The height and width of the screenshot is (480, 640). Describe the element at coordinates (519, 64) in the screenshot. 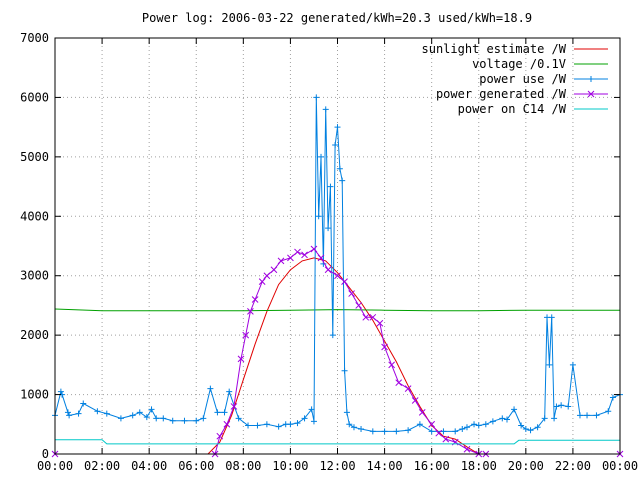

I see `legend-label: voltage /0.1V` at that location.